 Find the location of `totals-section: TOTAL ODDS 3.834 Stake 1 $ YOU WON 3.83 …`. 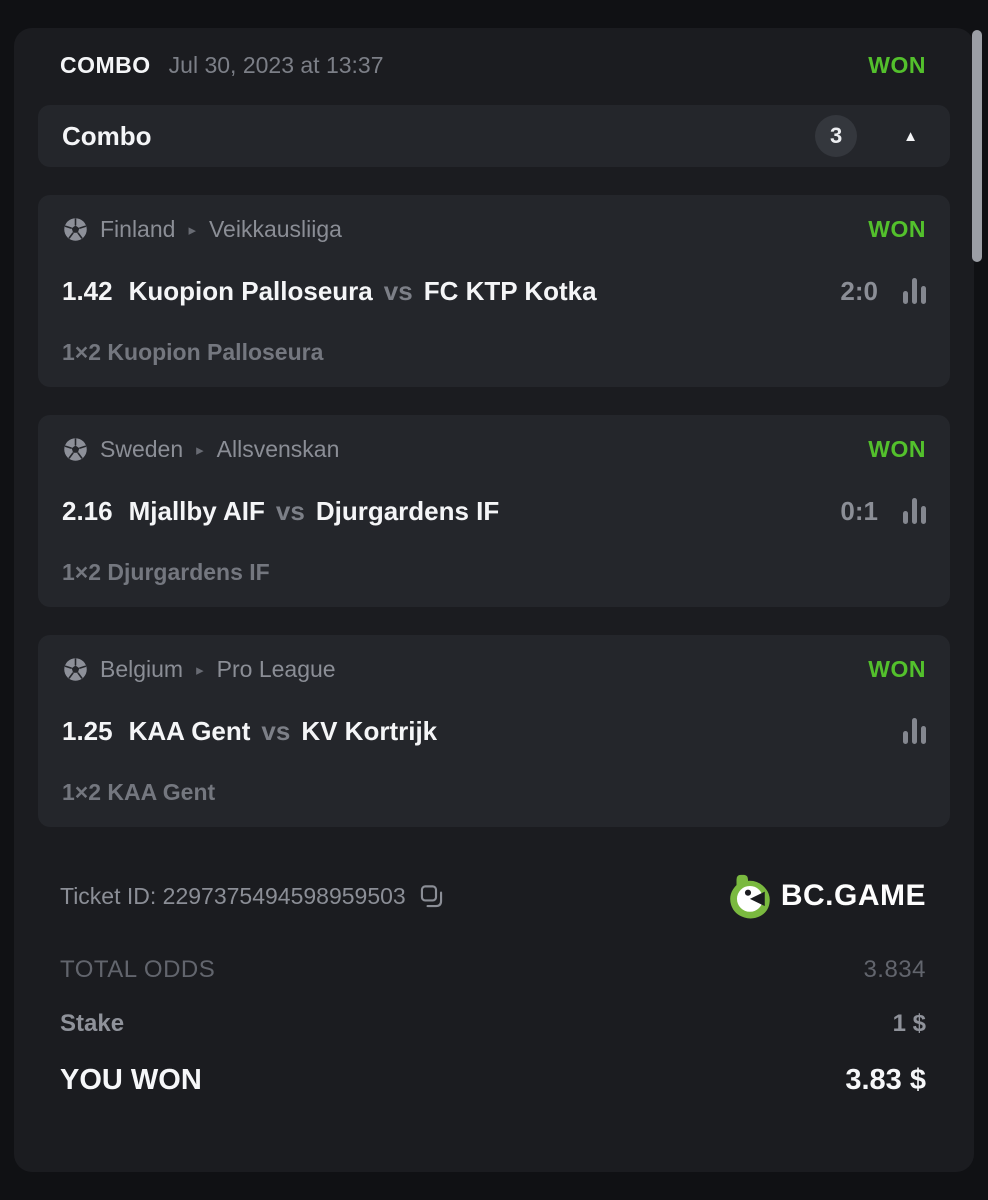

totals-section: TOTAL ODDS 3.834 Stake 1 $ YOU WON 3.83 … is located at coordinates (493, 1026).